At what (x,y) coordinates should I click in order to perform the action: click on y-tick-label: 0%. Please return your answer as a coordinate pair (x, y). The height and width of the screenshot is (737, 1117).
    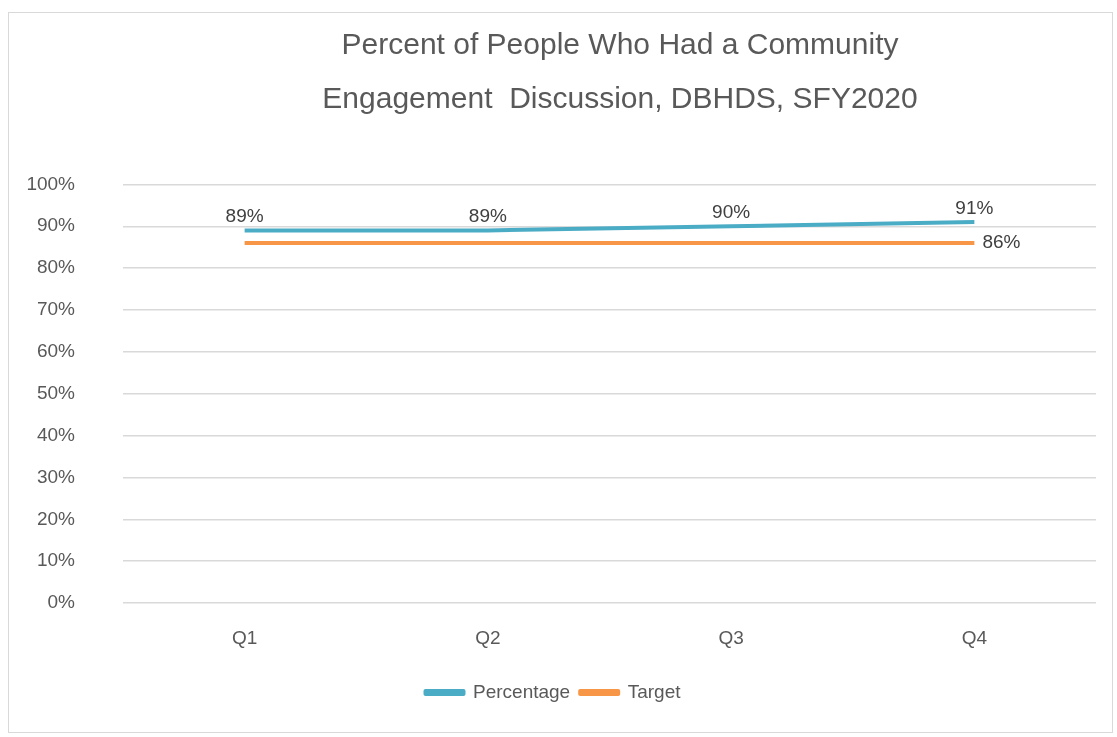
    Looking at the image, I should click on (61, 602).